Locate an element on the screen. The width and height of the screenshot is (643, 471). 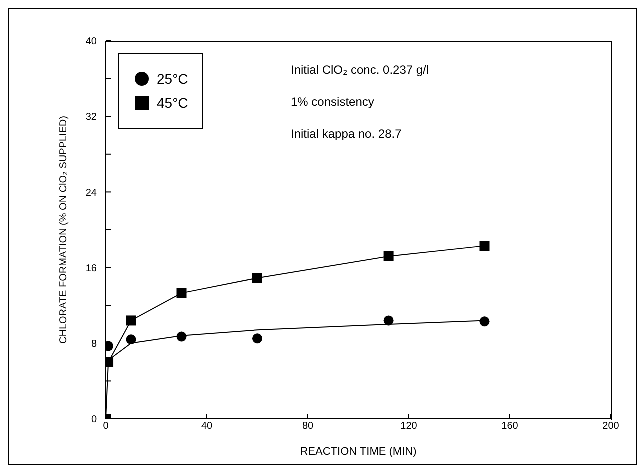
legend-label: 25°C is located at coordinates (172, 79).